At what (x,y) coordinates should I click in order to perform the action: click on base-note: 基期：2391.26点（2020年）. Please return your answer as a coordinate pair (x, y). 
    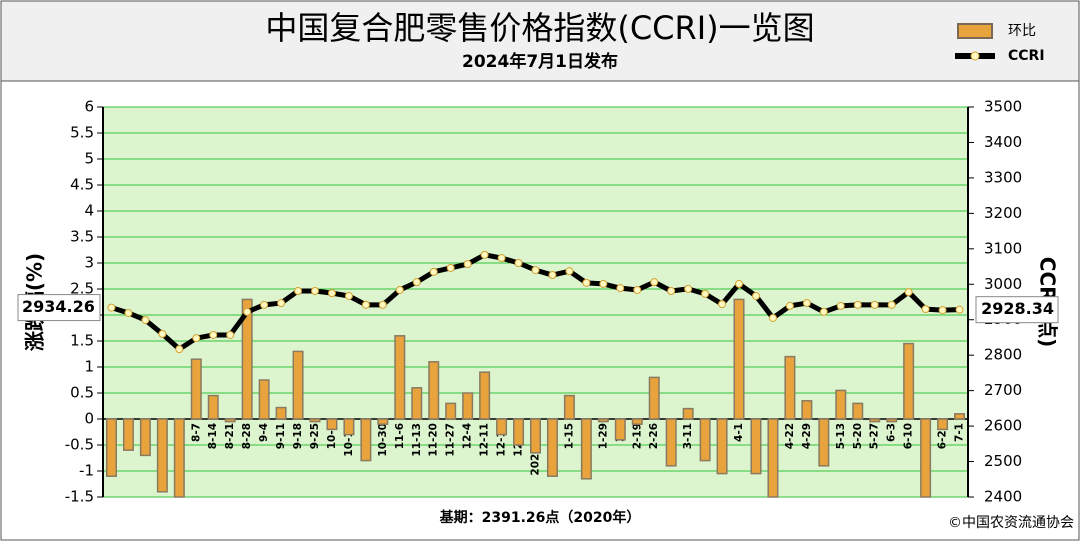
    Looking at the image, I should click on (540, 517).